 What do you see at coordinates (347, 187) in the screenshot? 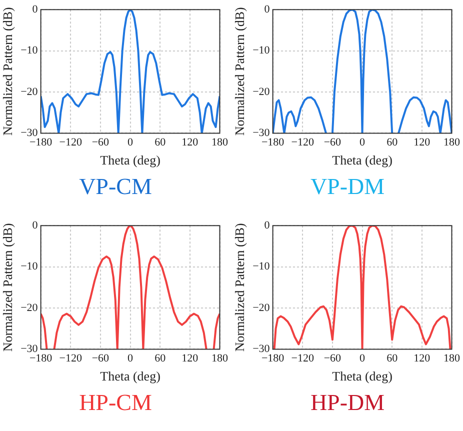
I see `text: VP-DM` at bounding box center [347, 187].